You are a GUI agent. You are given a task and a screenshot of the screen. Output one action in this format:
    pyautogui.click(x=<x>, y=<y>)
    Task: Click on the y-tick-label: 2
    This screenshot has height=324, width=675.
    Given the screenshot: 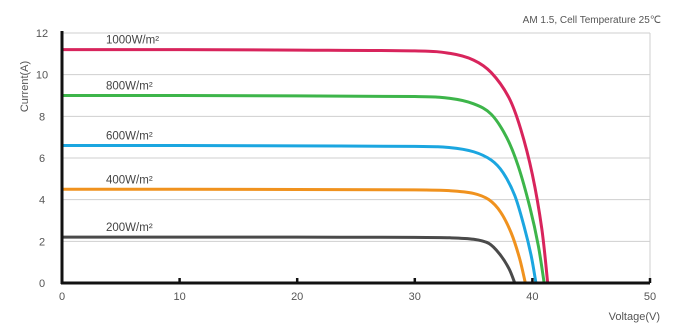 What is the action you would take?
    pyautogui.click(x=42, y=242)
    